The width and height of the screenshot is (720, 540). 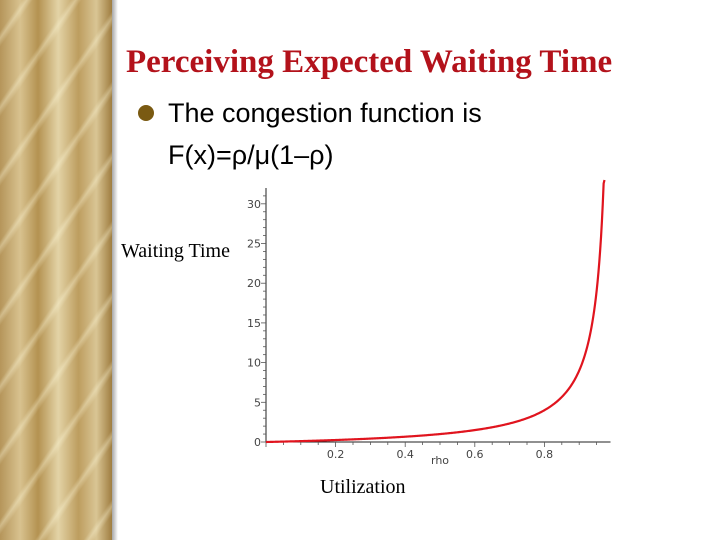 I want to click on bullet-dot-icon, so click(x=146, y=113).